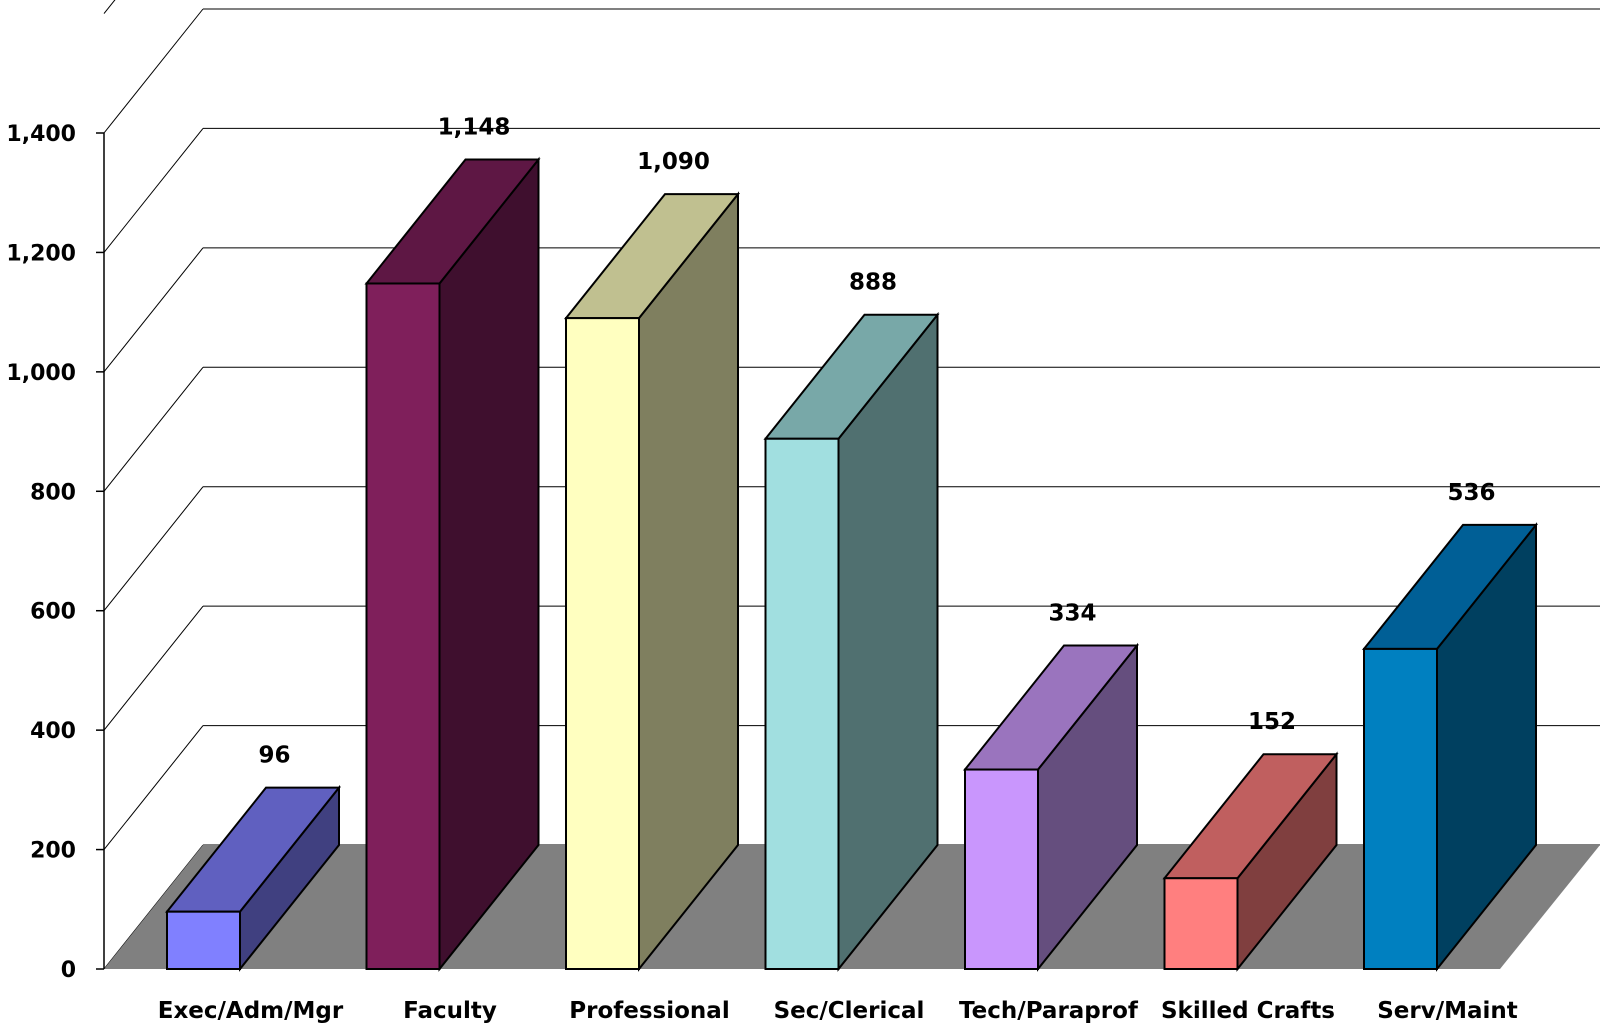 The height and width of the screenshot is (1029, 1600). What do you see at coordinates (849, 1011) in the screenshot?
I see `category-label: Sec/Clerical` at bounding box center [849, 1011].